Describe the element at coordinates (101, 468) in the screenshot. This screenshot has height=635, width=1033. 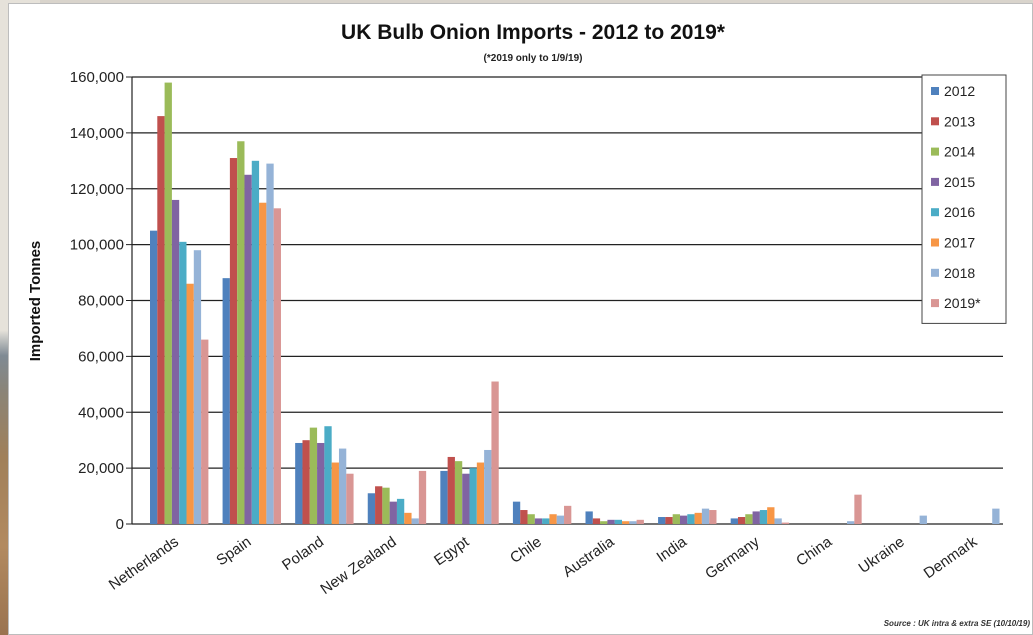
I see `y-tick-label: 20,000` at that location.